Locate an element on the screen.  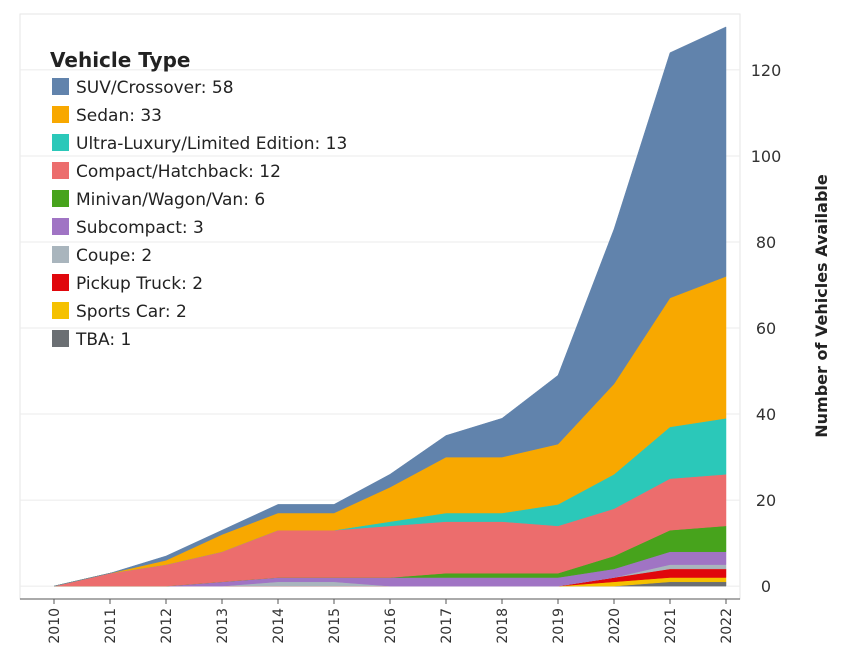
y-tick-label: 0 is located at coordinates (766, 586).